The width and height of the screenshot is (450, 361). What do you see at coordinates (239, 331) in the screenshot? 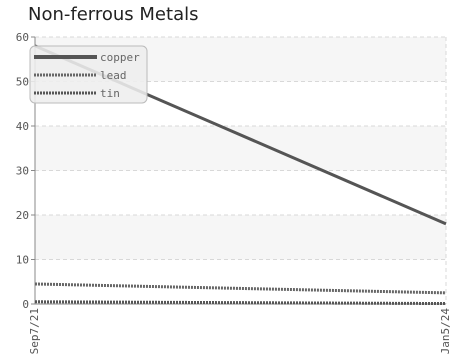
I see `x-tick-labels: Sep7/21 Jan5/24` at bounding box center [239, 331].